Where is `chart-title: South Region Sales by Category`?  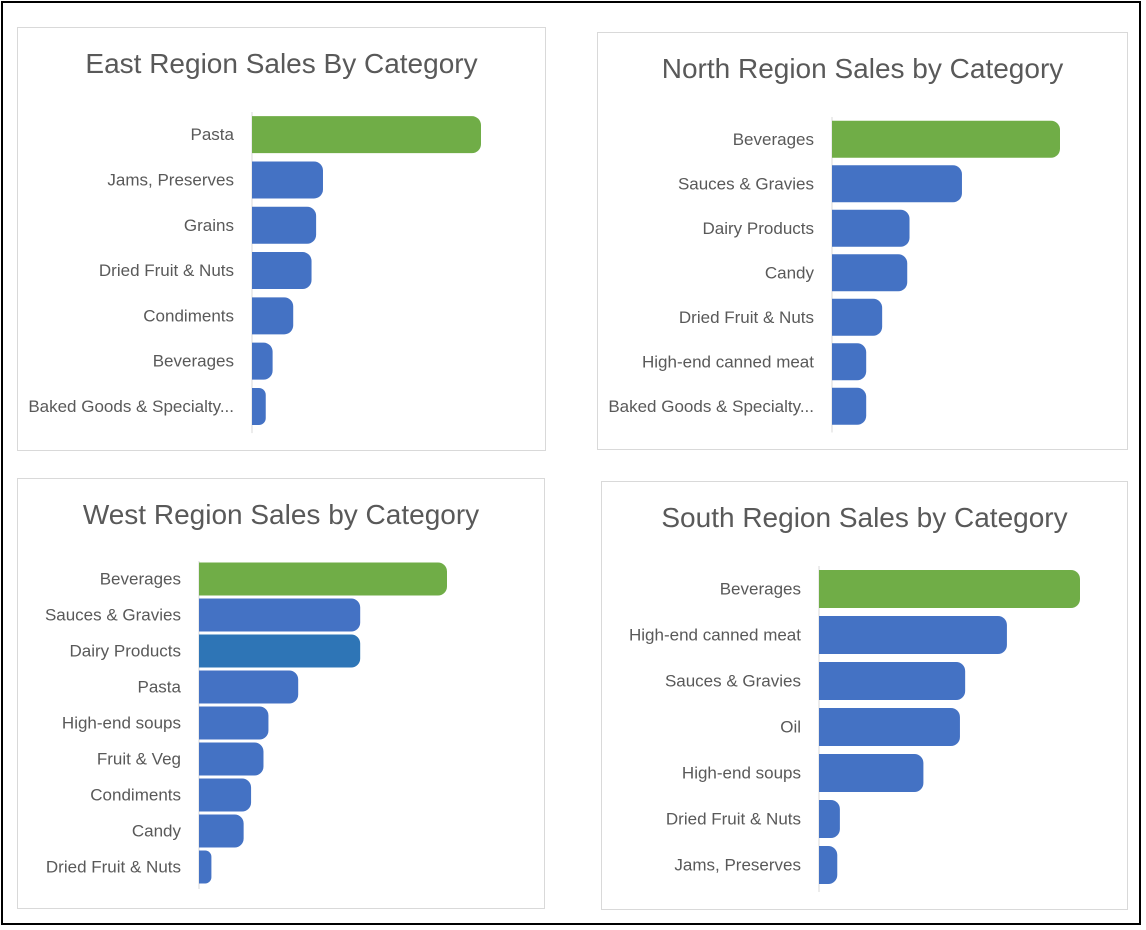
chart-title: South Region Sales by Category is located at coordinates (864, 517).